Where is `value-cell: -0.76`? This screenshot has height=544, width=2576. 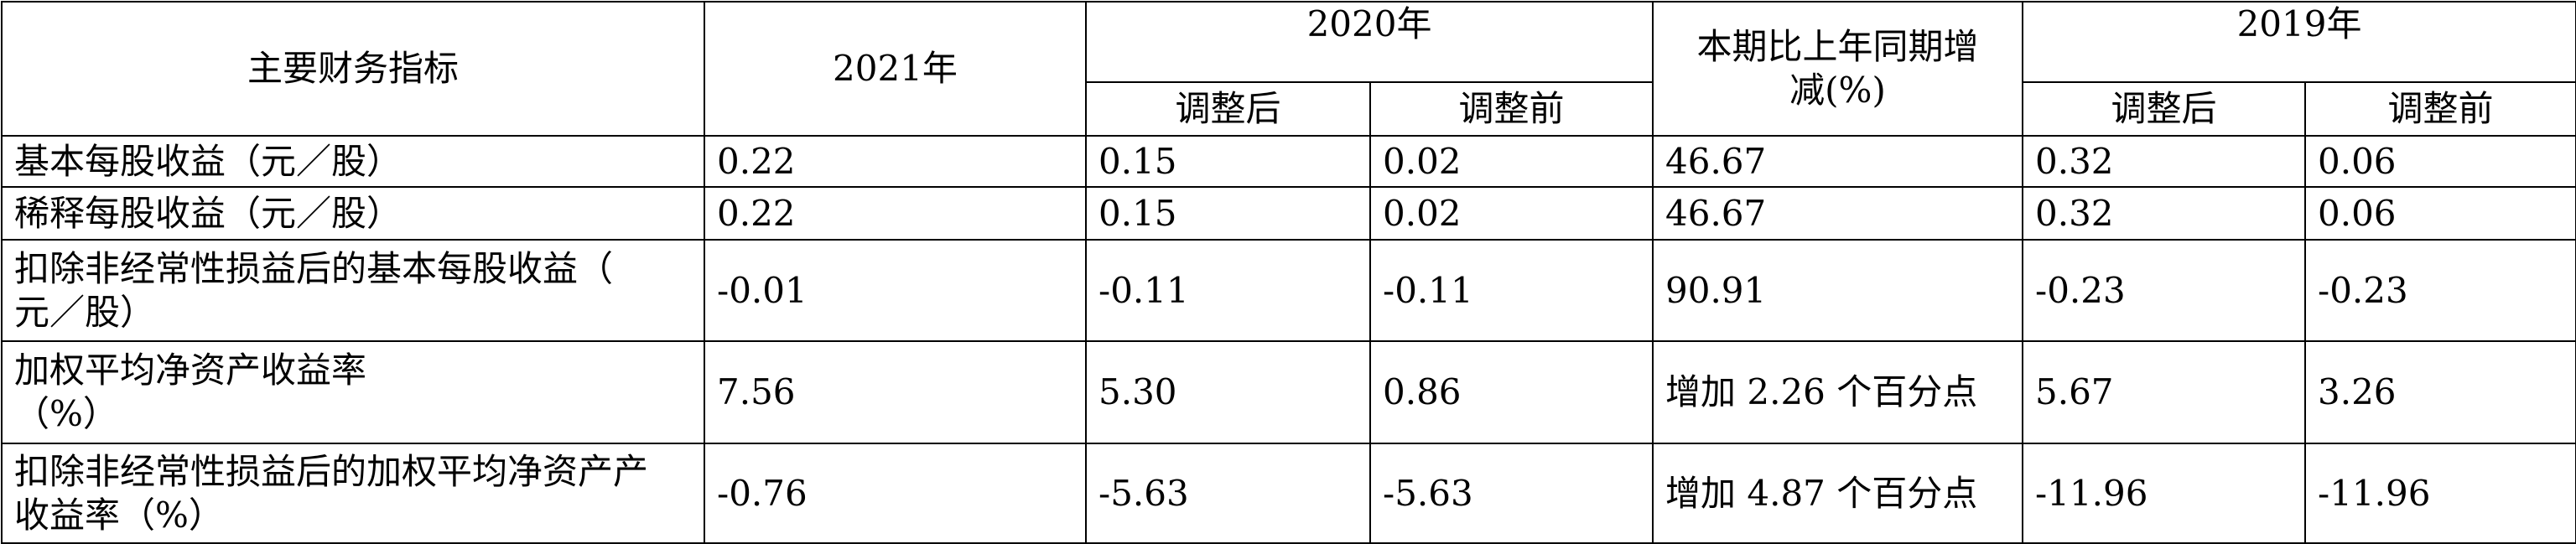
value-cell: -0.76 is located at coordinates (895, 493).